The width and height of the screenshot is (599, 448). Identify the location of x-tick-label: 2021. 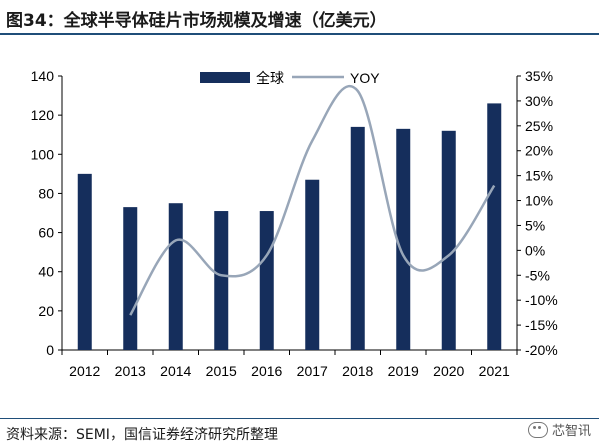
(494, 371).